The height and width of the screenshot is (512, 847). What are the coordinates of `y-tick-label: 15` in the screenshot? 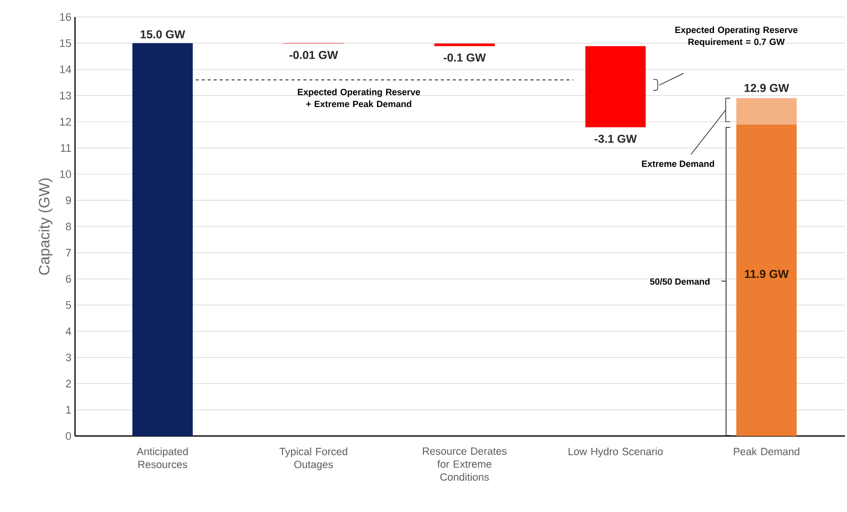 It's located at (66, 43).